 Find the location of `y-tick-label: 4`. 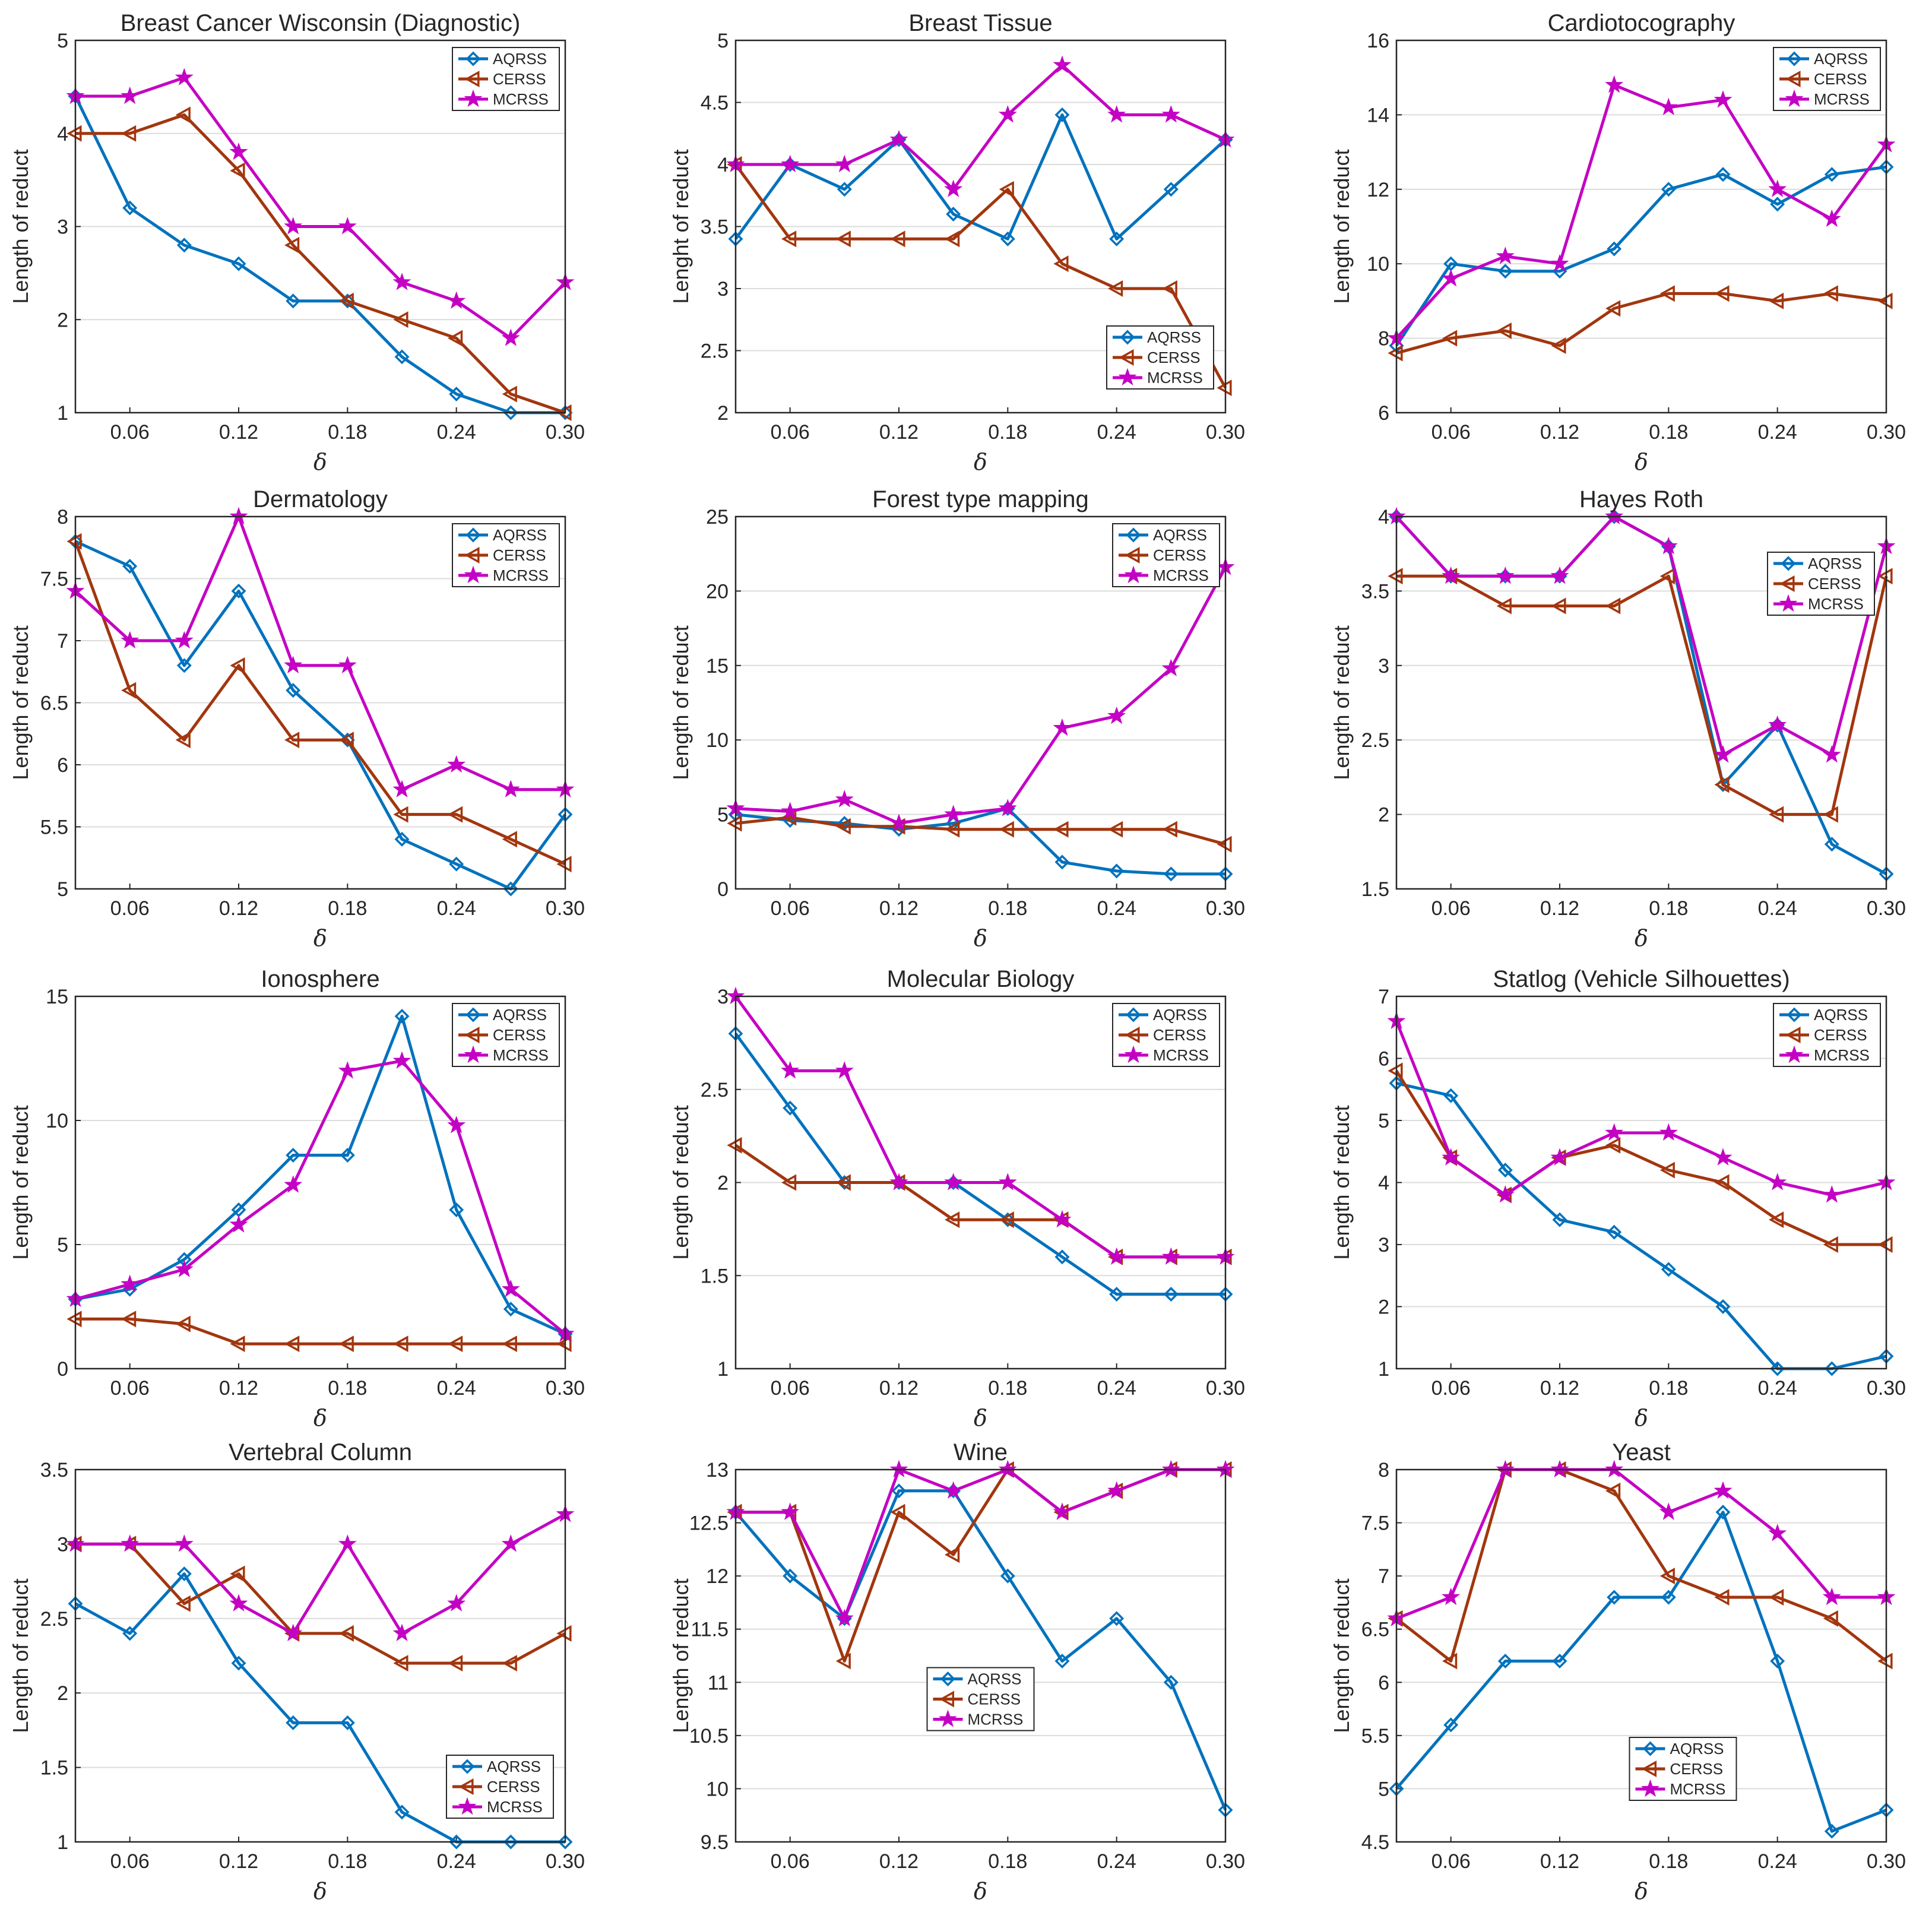

y-tick-label: 4 is located at coordinates (63, 134).